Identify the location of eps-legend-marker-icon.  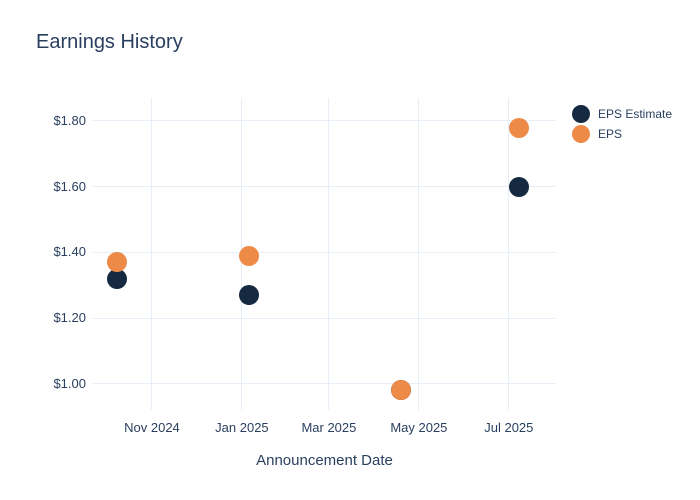
(581, 134).